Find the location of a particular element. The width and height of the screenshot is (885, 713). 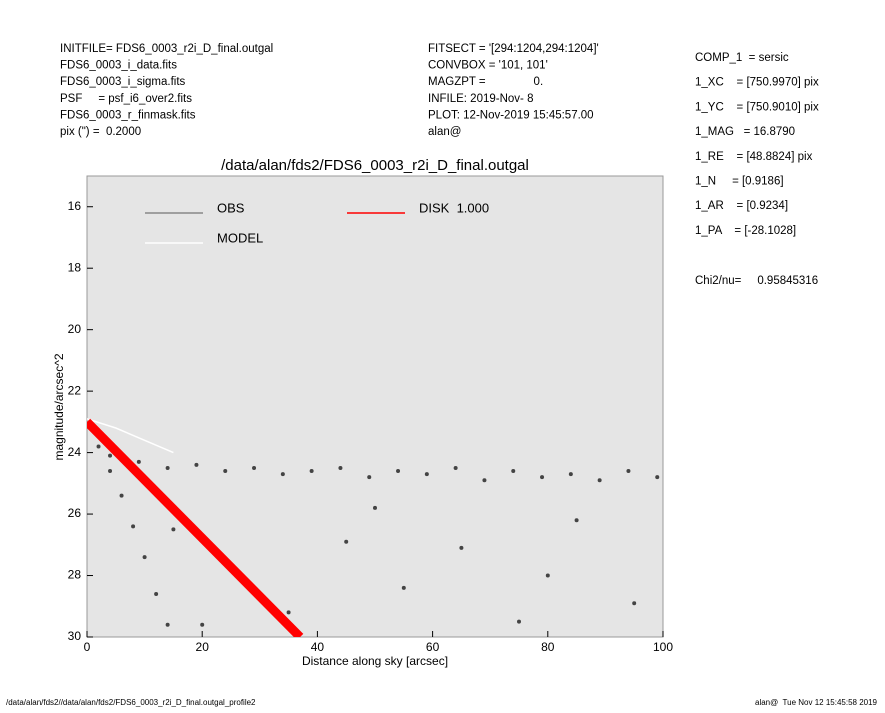

header-middle: INFILE: 2019-Nov- 8 is located at coordinates (480, 99).